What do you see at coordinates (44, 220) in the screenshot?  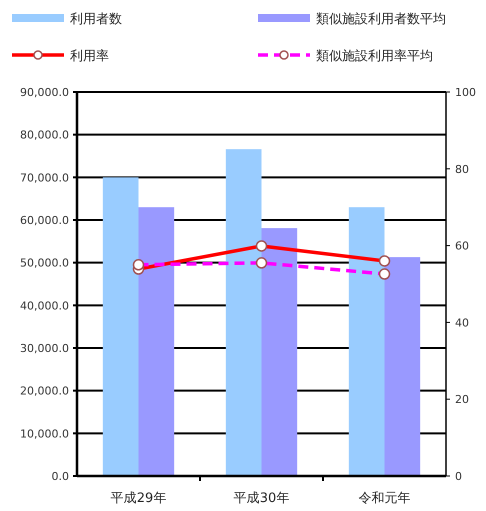 I see `y-tick-label: 60,000.0` at bounding box center [44, 220].